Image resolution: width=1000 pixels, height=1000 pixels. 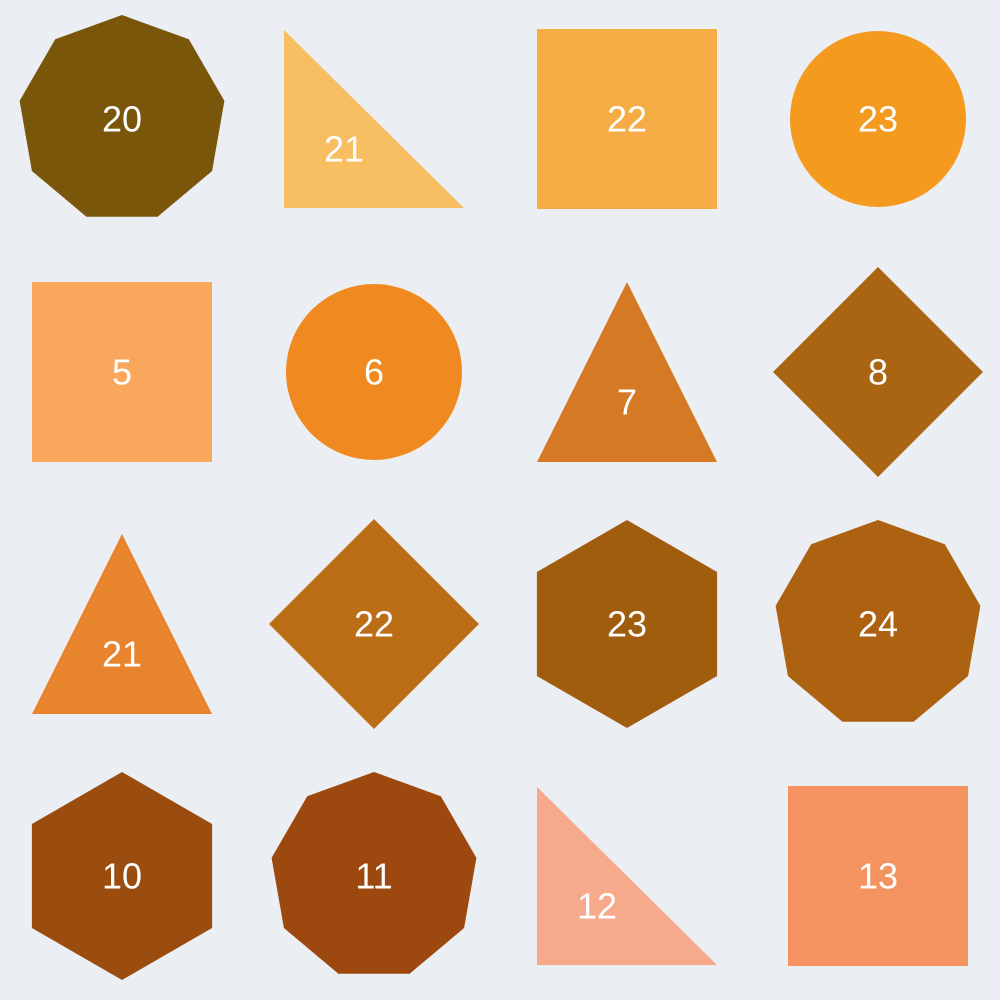 What do you see at coordinates (373, 876) in the screenshot?
I see `shape-label-nonagon-11: 11` at bounding box center [373, 876].